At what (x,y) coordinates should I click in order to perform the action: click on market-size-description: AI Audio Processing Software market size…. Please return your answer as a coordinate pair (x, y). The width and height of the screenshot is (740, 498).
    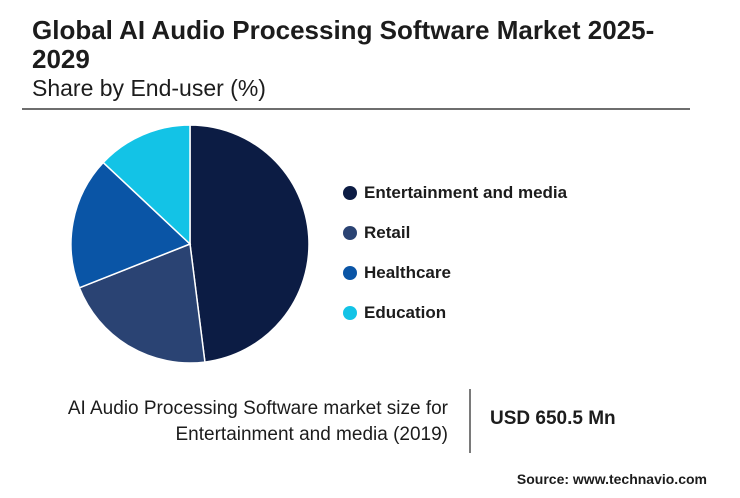
    Looking at the image, I should click on (258, 422).